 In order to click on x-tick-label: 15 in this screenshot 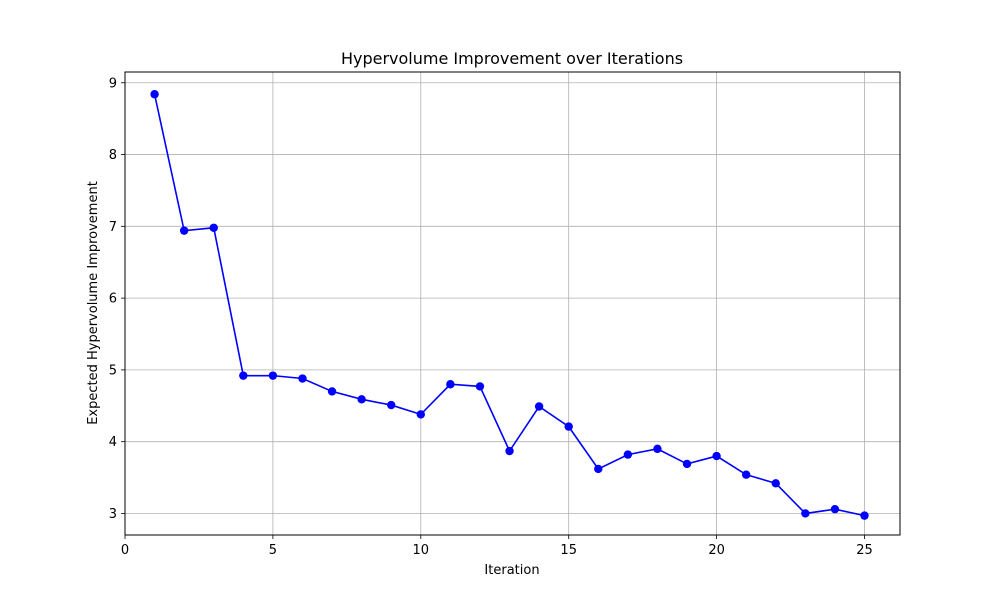, I will do `click(568, 550)`.